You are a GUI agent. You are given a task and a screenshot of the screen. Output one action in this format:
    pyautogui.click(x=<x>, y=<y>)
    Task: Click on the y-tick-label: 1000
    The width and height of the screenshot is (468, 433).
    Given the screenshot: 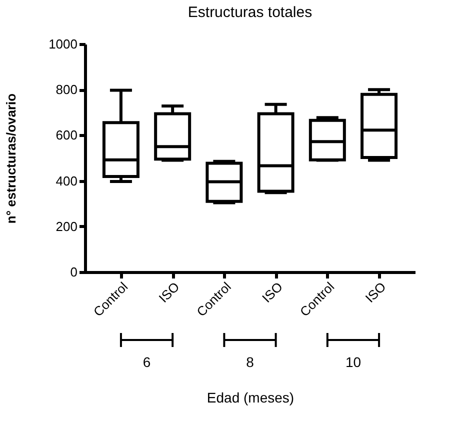 What is the action you would take?
    pyautogui.click(x=63, y=44)
    